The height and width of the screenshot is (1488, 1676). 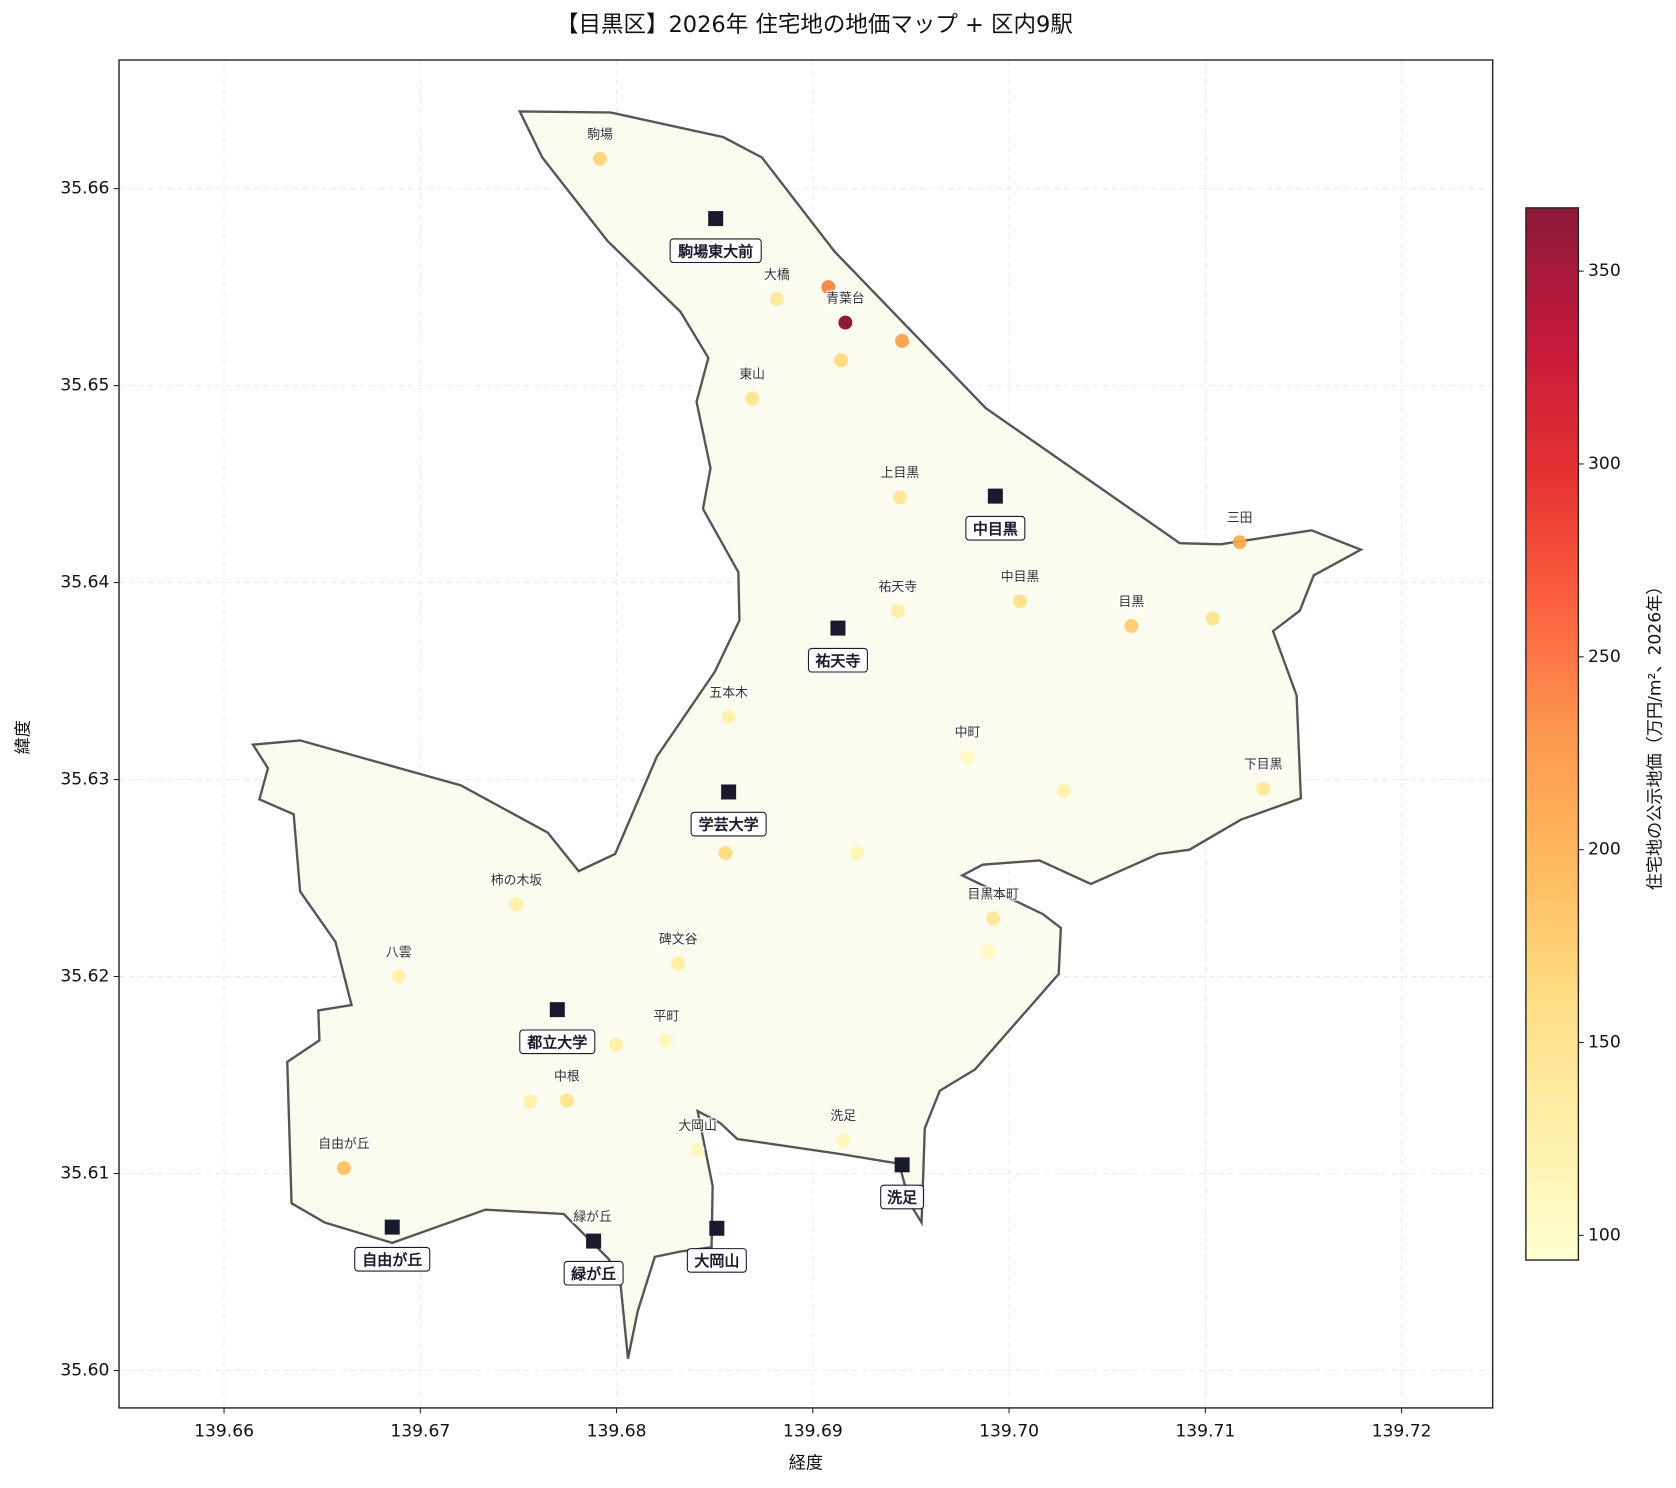 I want to click on point-label: 目黒, so click(x=1132, y=602).